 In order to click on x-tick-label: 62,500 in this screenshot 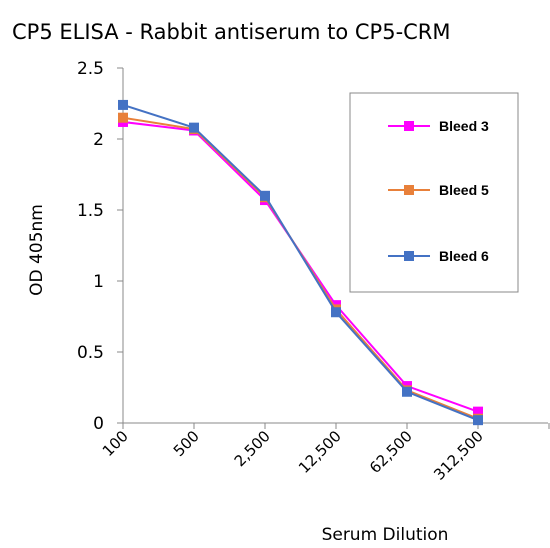, I will do `click(391, 452)`.